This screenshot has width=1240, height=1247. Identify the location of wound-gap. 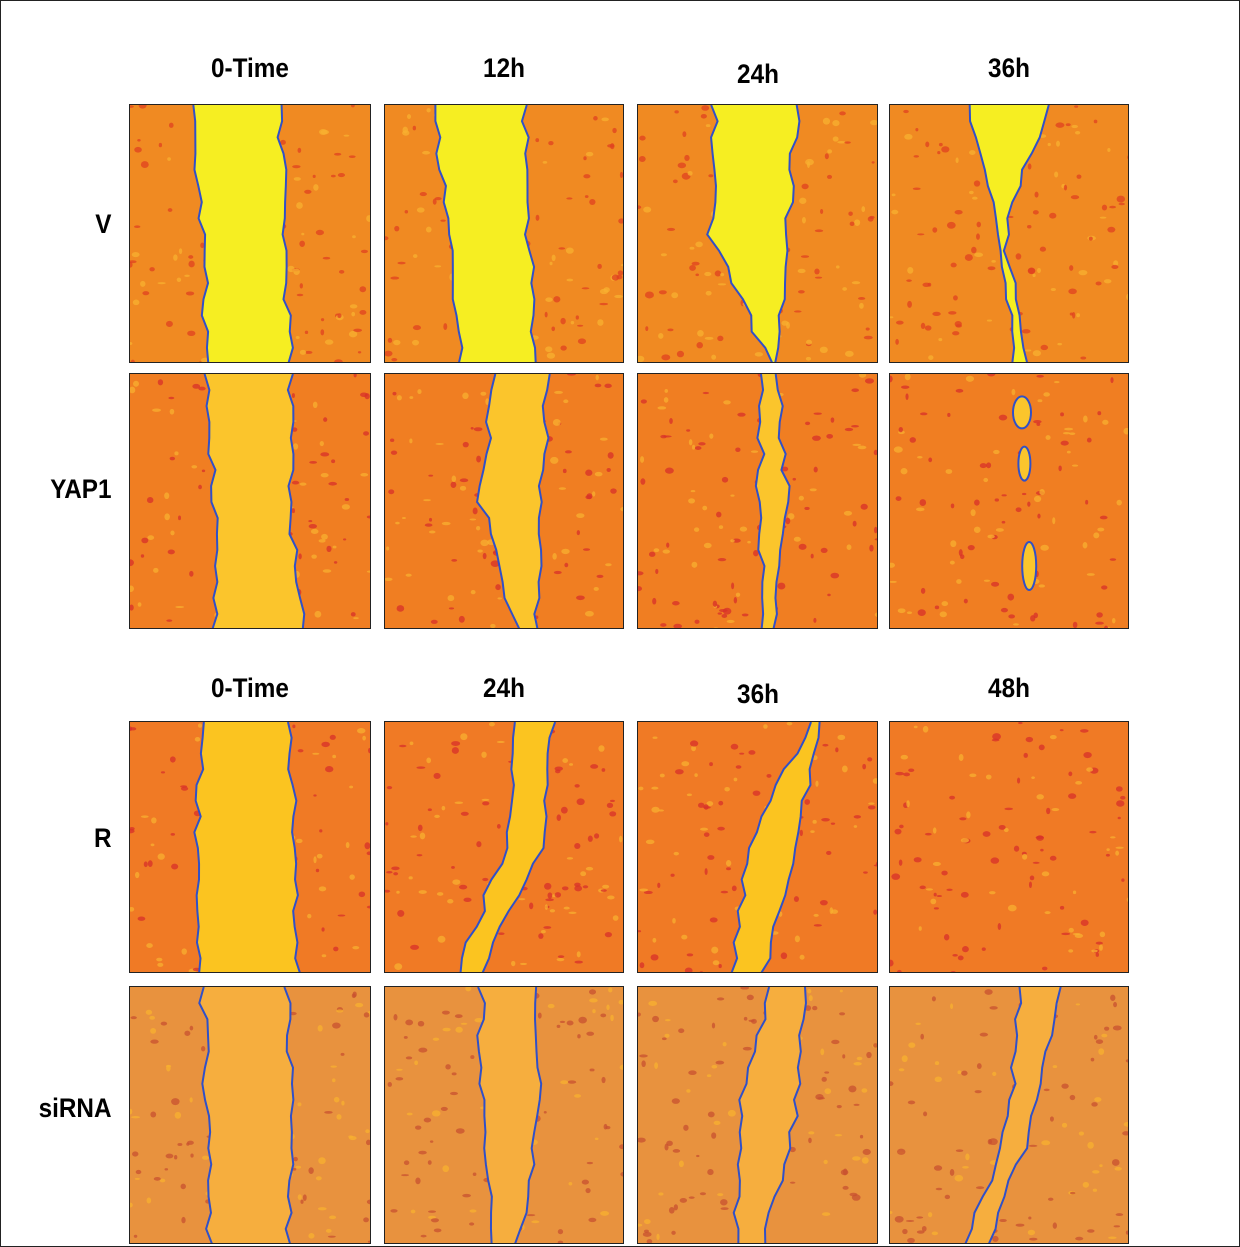
(485, 233).